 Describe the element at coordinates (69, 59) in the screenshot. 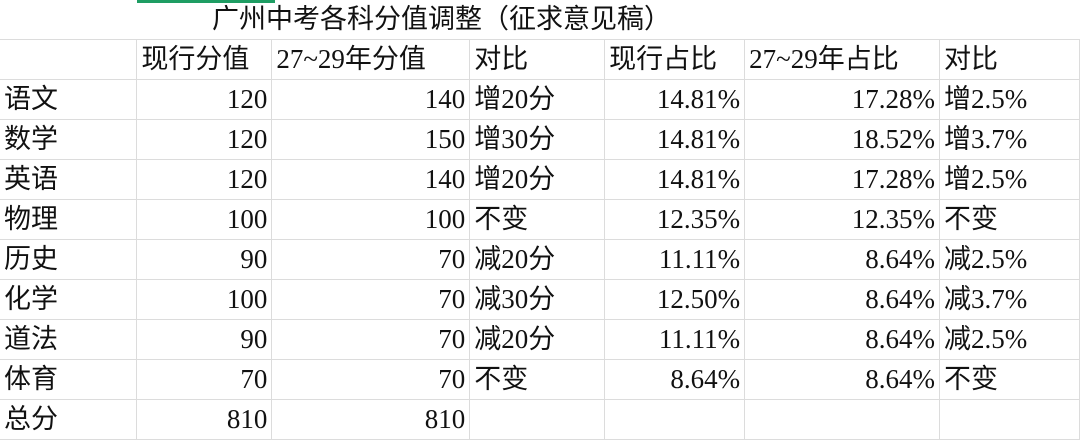

I see `header-cell` at that location.